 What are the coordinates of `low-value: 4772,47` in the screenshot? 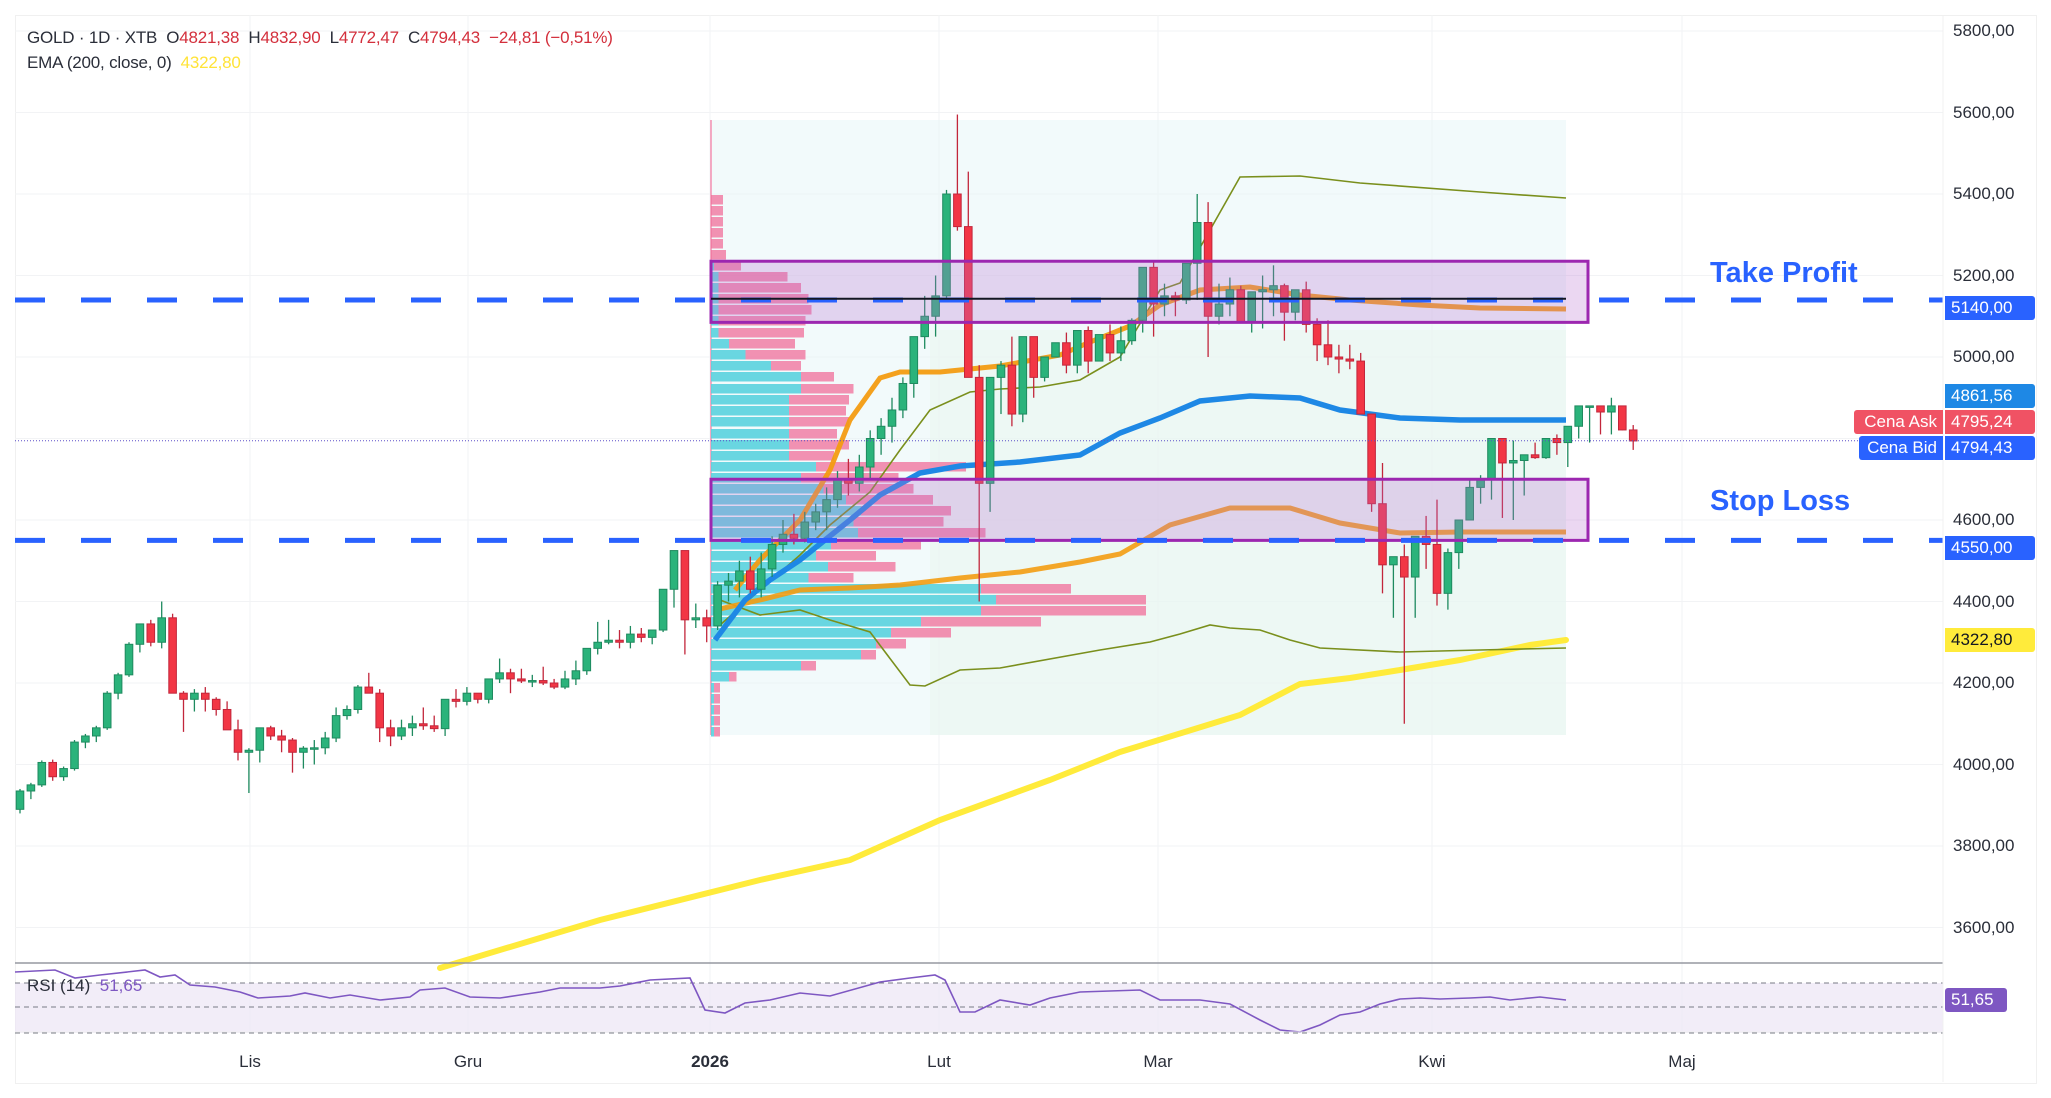 It's located at (368, 37).